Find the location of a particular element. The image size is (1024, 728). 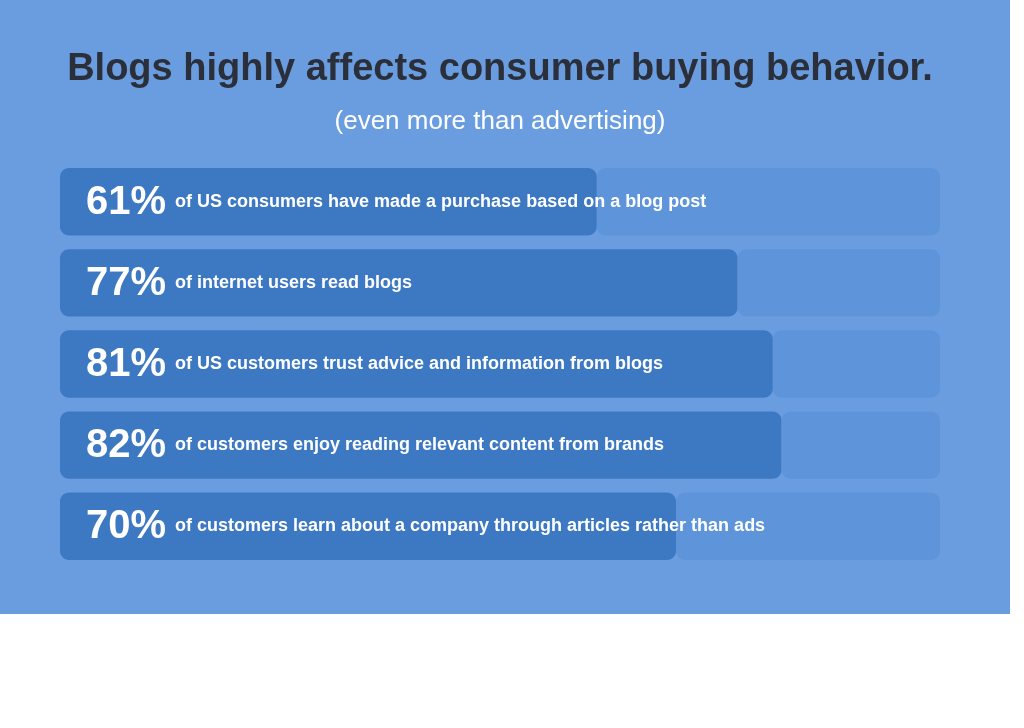

data-label: 61% is located at coordinates (126, 199).